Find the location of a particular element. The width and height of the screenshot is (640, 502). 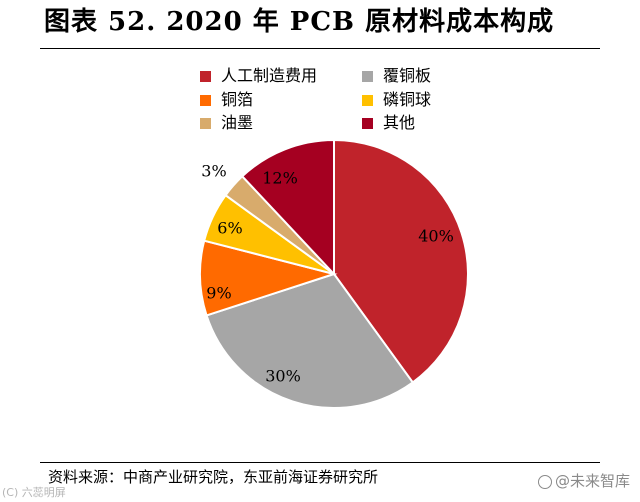

legend-item: 其他 is located at coordinates (388, 123).